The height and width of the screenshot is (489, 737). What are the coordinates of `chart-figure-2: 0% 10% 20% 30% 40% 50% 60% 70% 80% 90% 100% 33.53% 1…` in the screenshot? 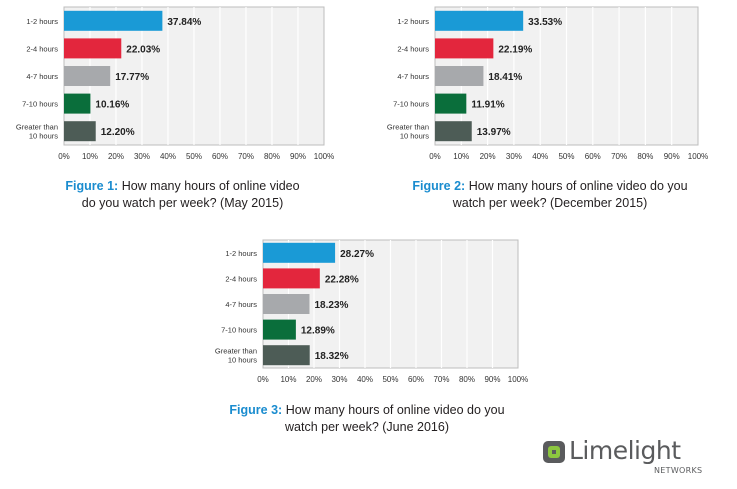 It's located at (547, 83).